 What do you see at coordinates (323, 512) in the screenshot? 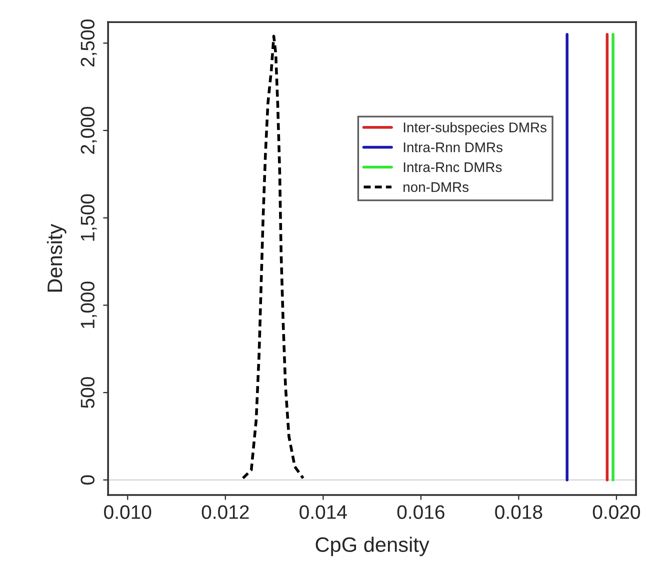
I see `x-tick-label: 0.014` at bounding box center [323, 512].